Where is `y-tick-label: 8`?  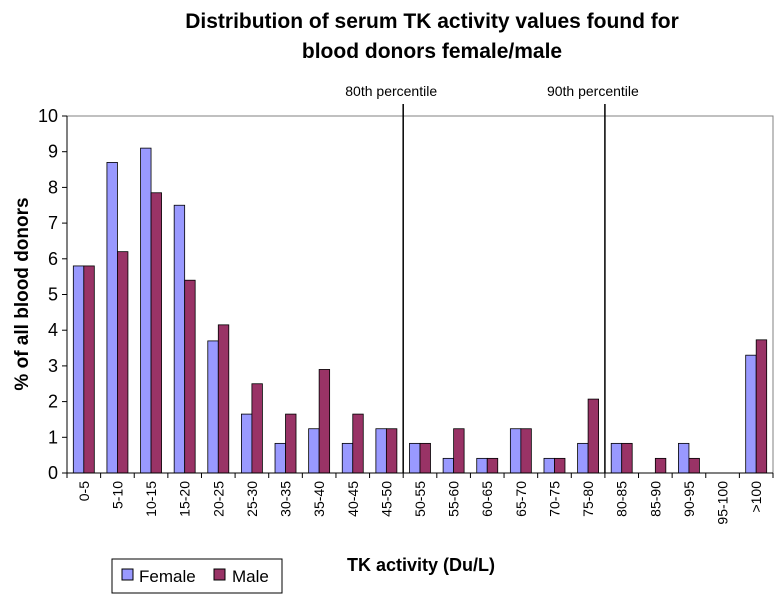 y-tick-label: 8 is located at coordinates (53, 187).